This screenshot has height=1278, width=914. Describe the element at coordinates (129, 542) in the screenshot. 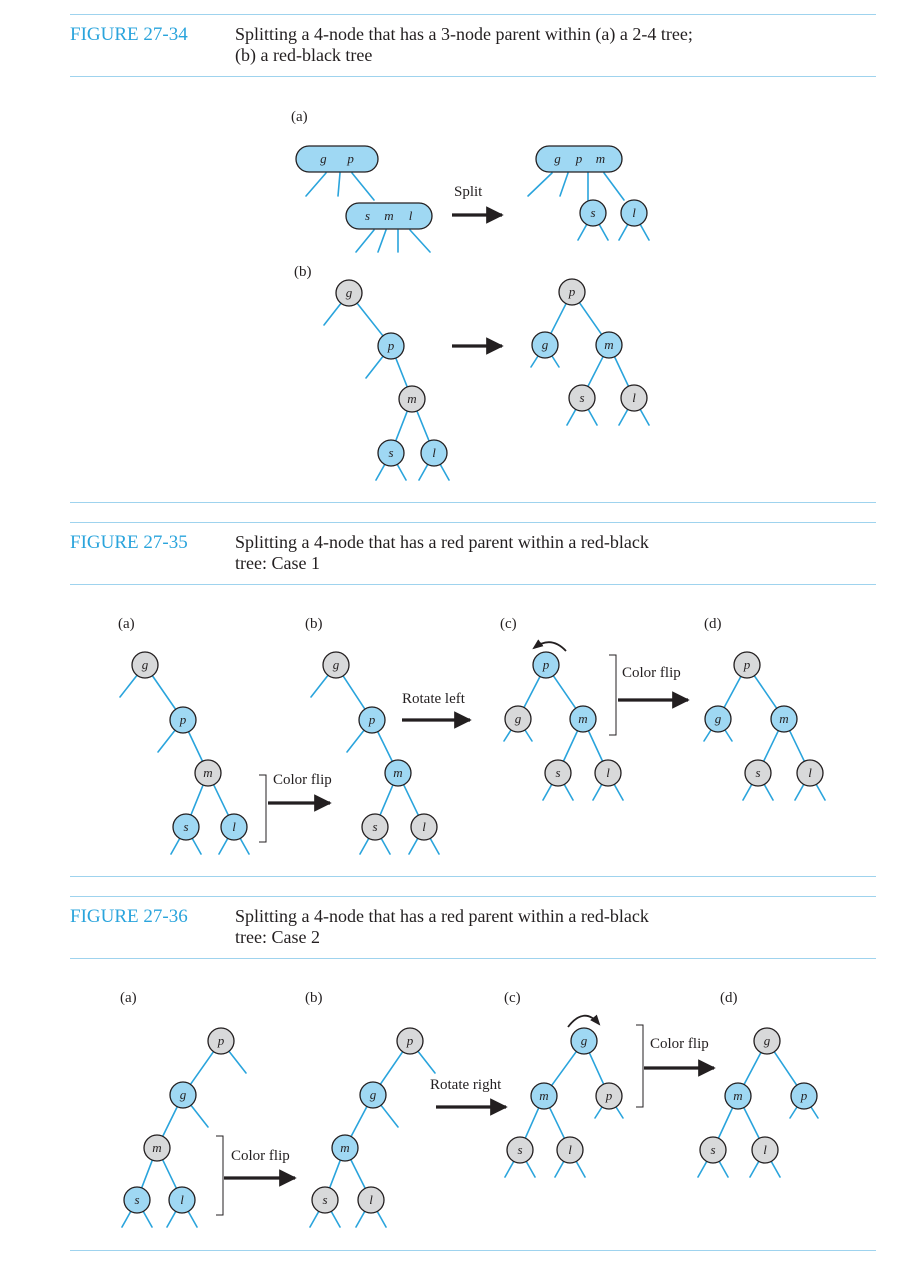

I see `figure-number: FIGURE 27-35` at that location.